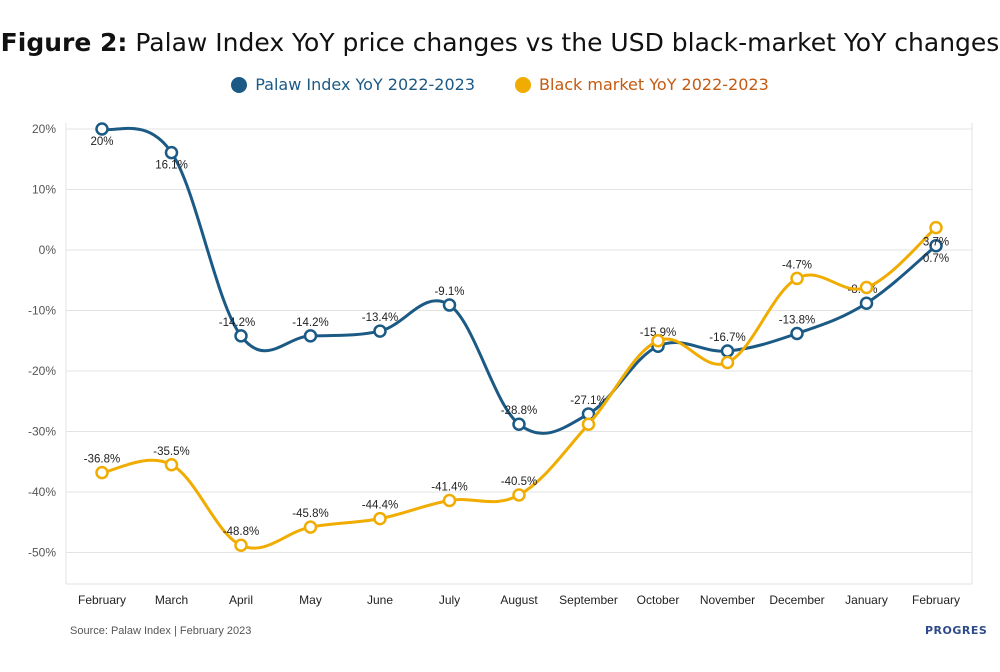  I want to click on x-tick-label: April, so click(241, 600).